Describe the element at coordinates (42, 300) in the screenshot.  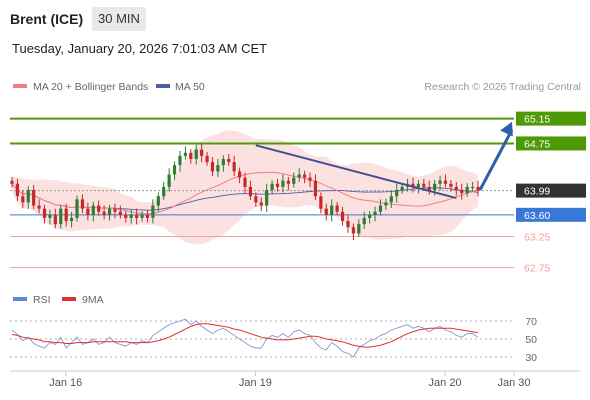
I see `rsi-legend-label: RSI` at that location.